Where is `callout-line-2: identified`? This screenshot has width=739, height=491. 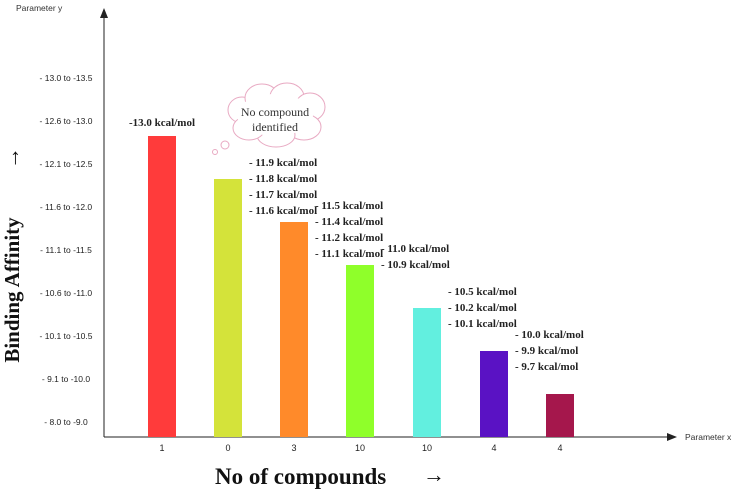 callout-line-2: identified is located at coordinates (275, 127).